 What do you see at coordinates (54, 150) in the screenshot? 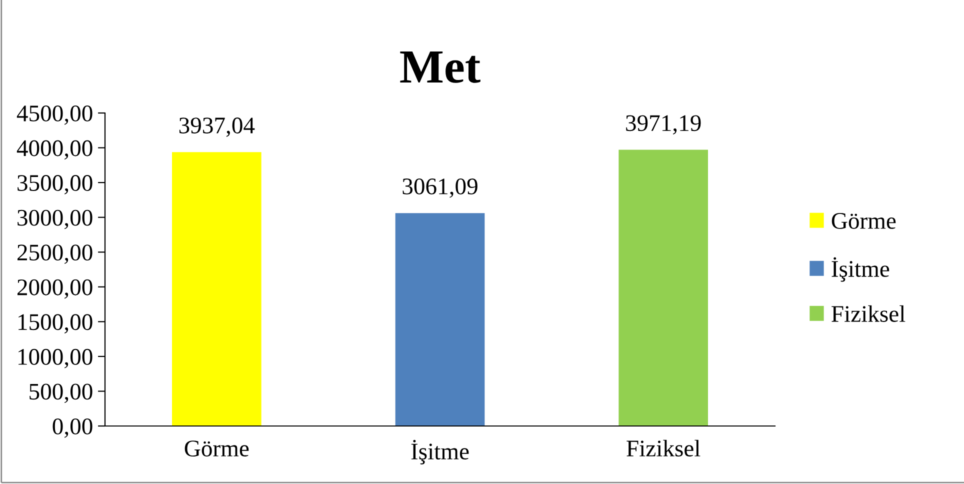
I see `y-tick-label: 4000,00` at bounding box center [54, 150].